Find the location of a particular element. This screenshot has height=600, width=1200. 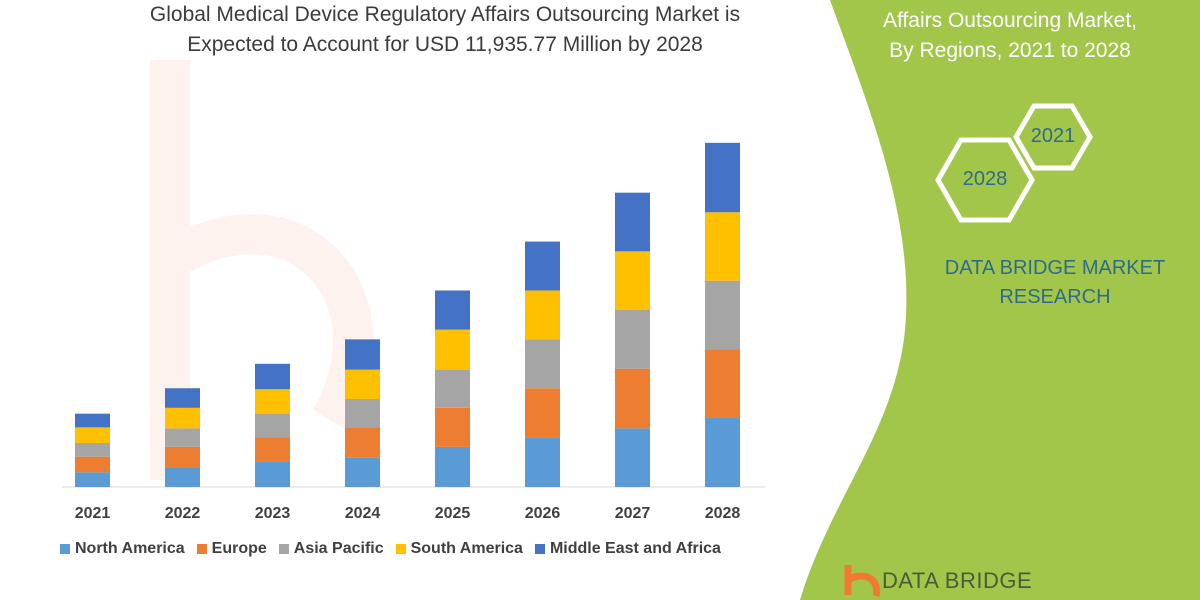

bar-segment-2025-asia-pacific is located at coordinates (452, 388).